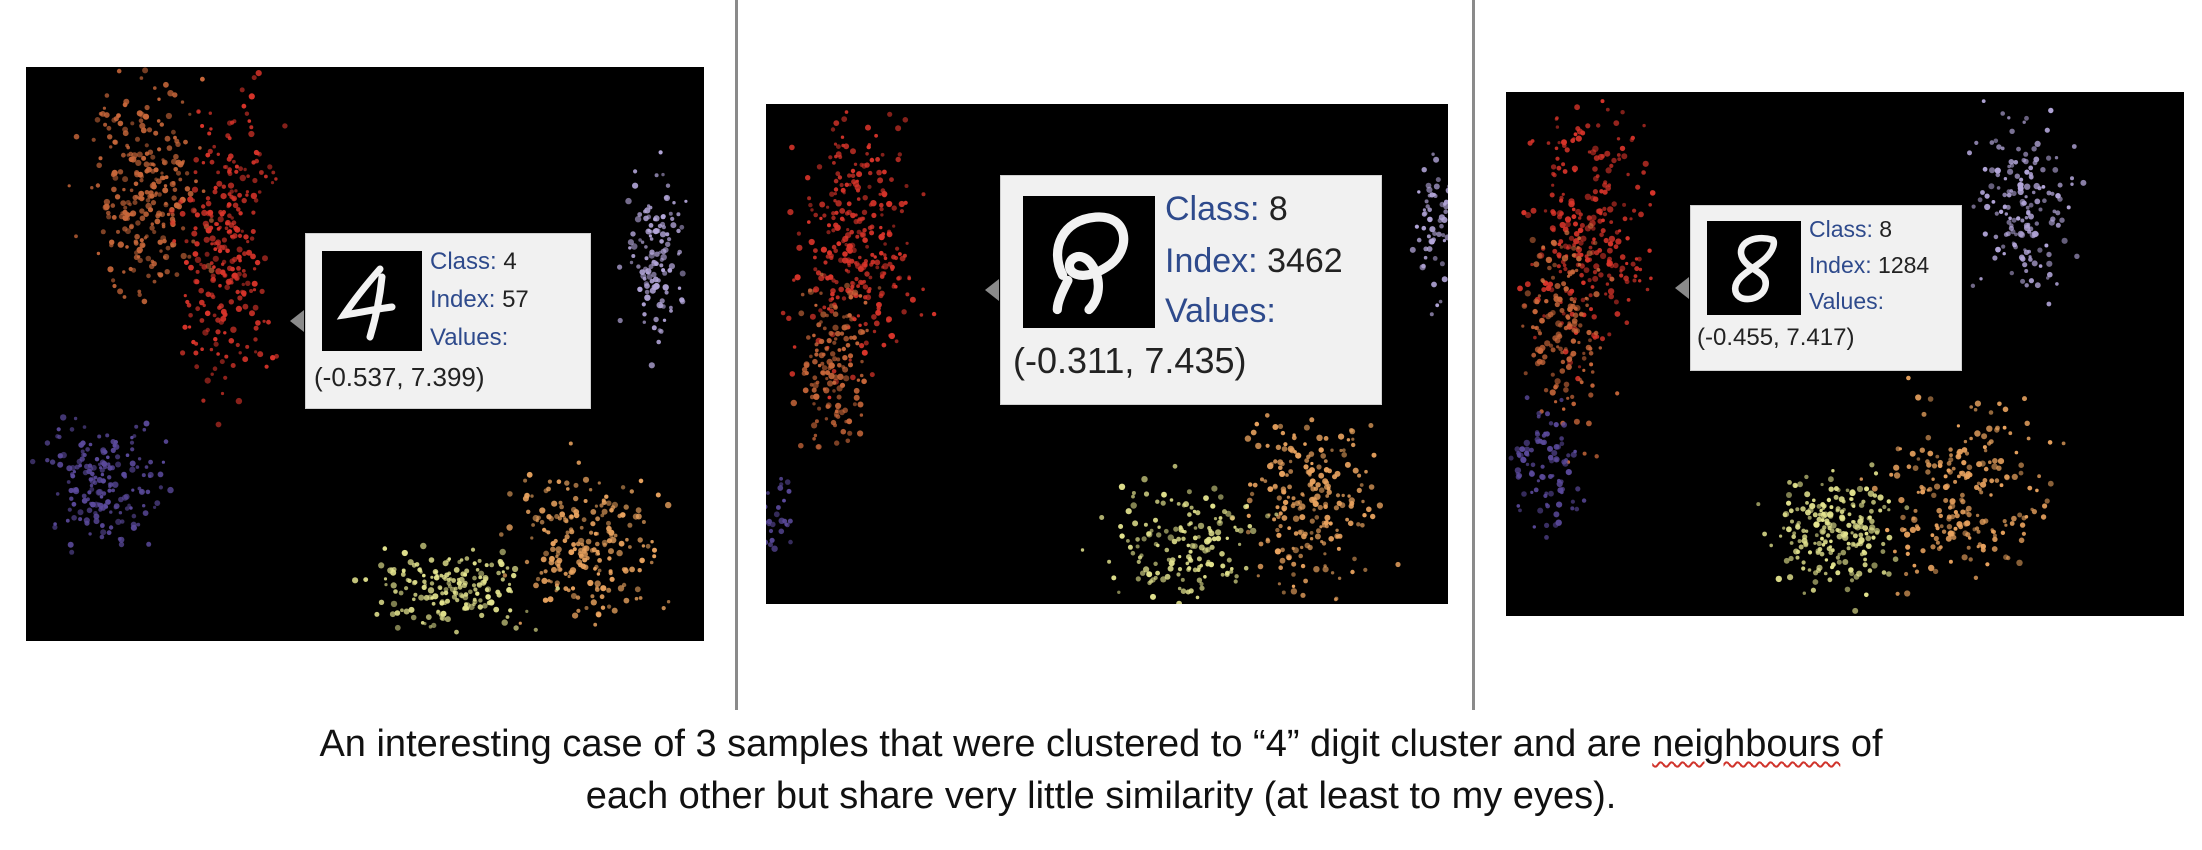 The image size is (2202, 850). What do you see at coordinates (1861, 744) in the screenshot?
I see `caption-line-1-end: of` at bounding box center [1861, 744].